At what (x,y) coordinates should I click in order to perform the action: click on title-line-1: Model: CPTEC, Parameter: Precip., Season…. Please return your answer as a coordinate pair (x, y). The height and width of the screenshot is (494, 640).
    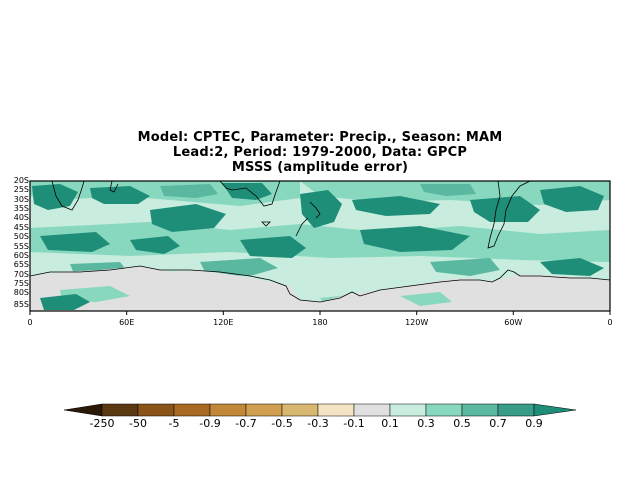
    Looking at the image, I should click on (320, 137).